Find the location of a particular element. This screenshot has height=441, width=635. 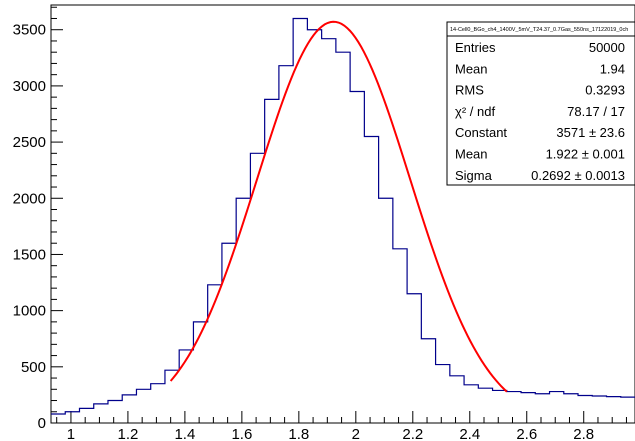

y-tick-label: 1000 is located at coordinates (29, 311).